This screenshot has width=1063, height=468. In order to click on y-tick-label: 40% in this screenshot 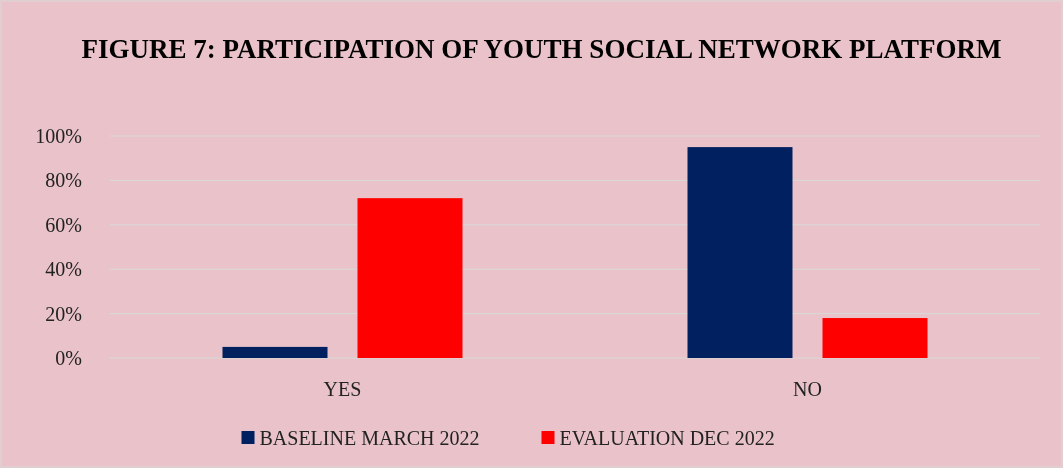, I will do `click(63, 269)`.